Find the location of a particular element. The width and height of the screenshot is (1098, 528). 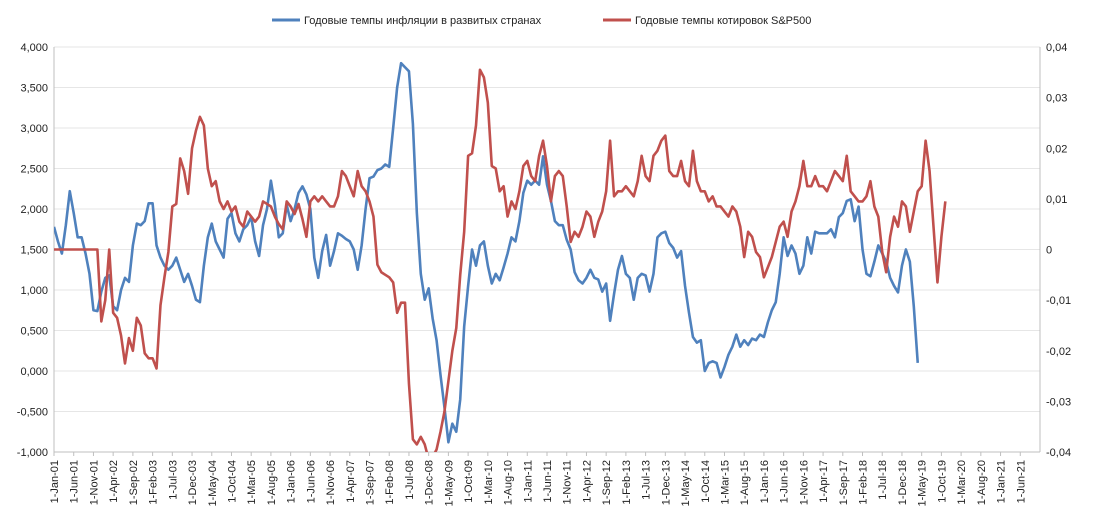

y-right-tick-label: 0,02 is located at coordinates (1056, 149).